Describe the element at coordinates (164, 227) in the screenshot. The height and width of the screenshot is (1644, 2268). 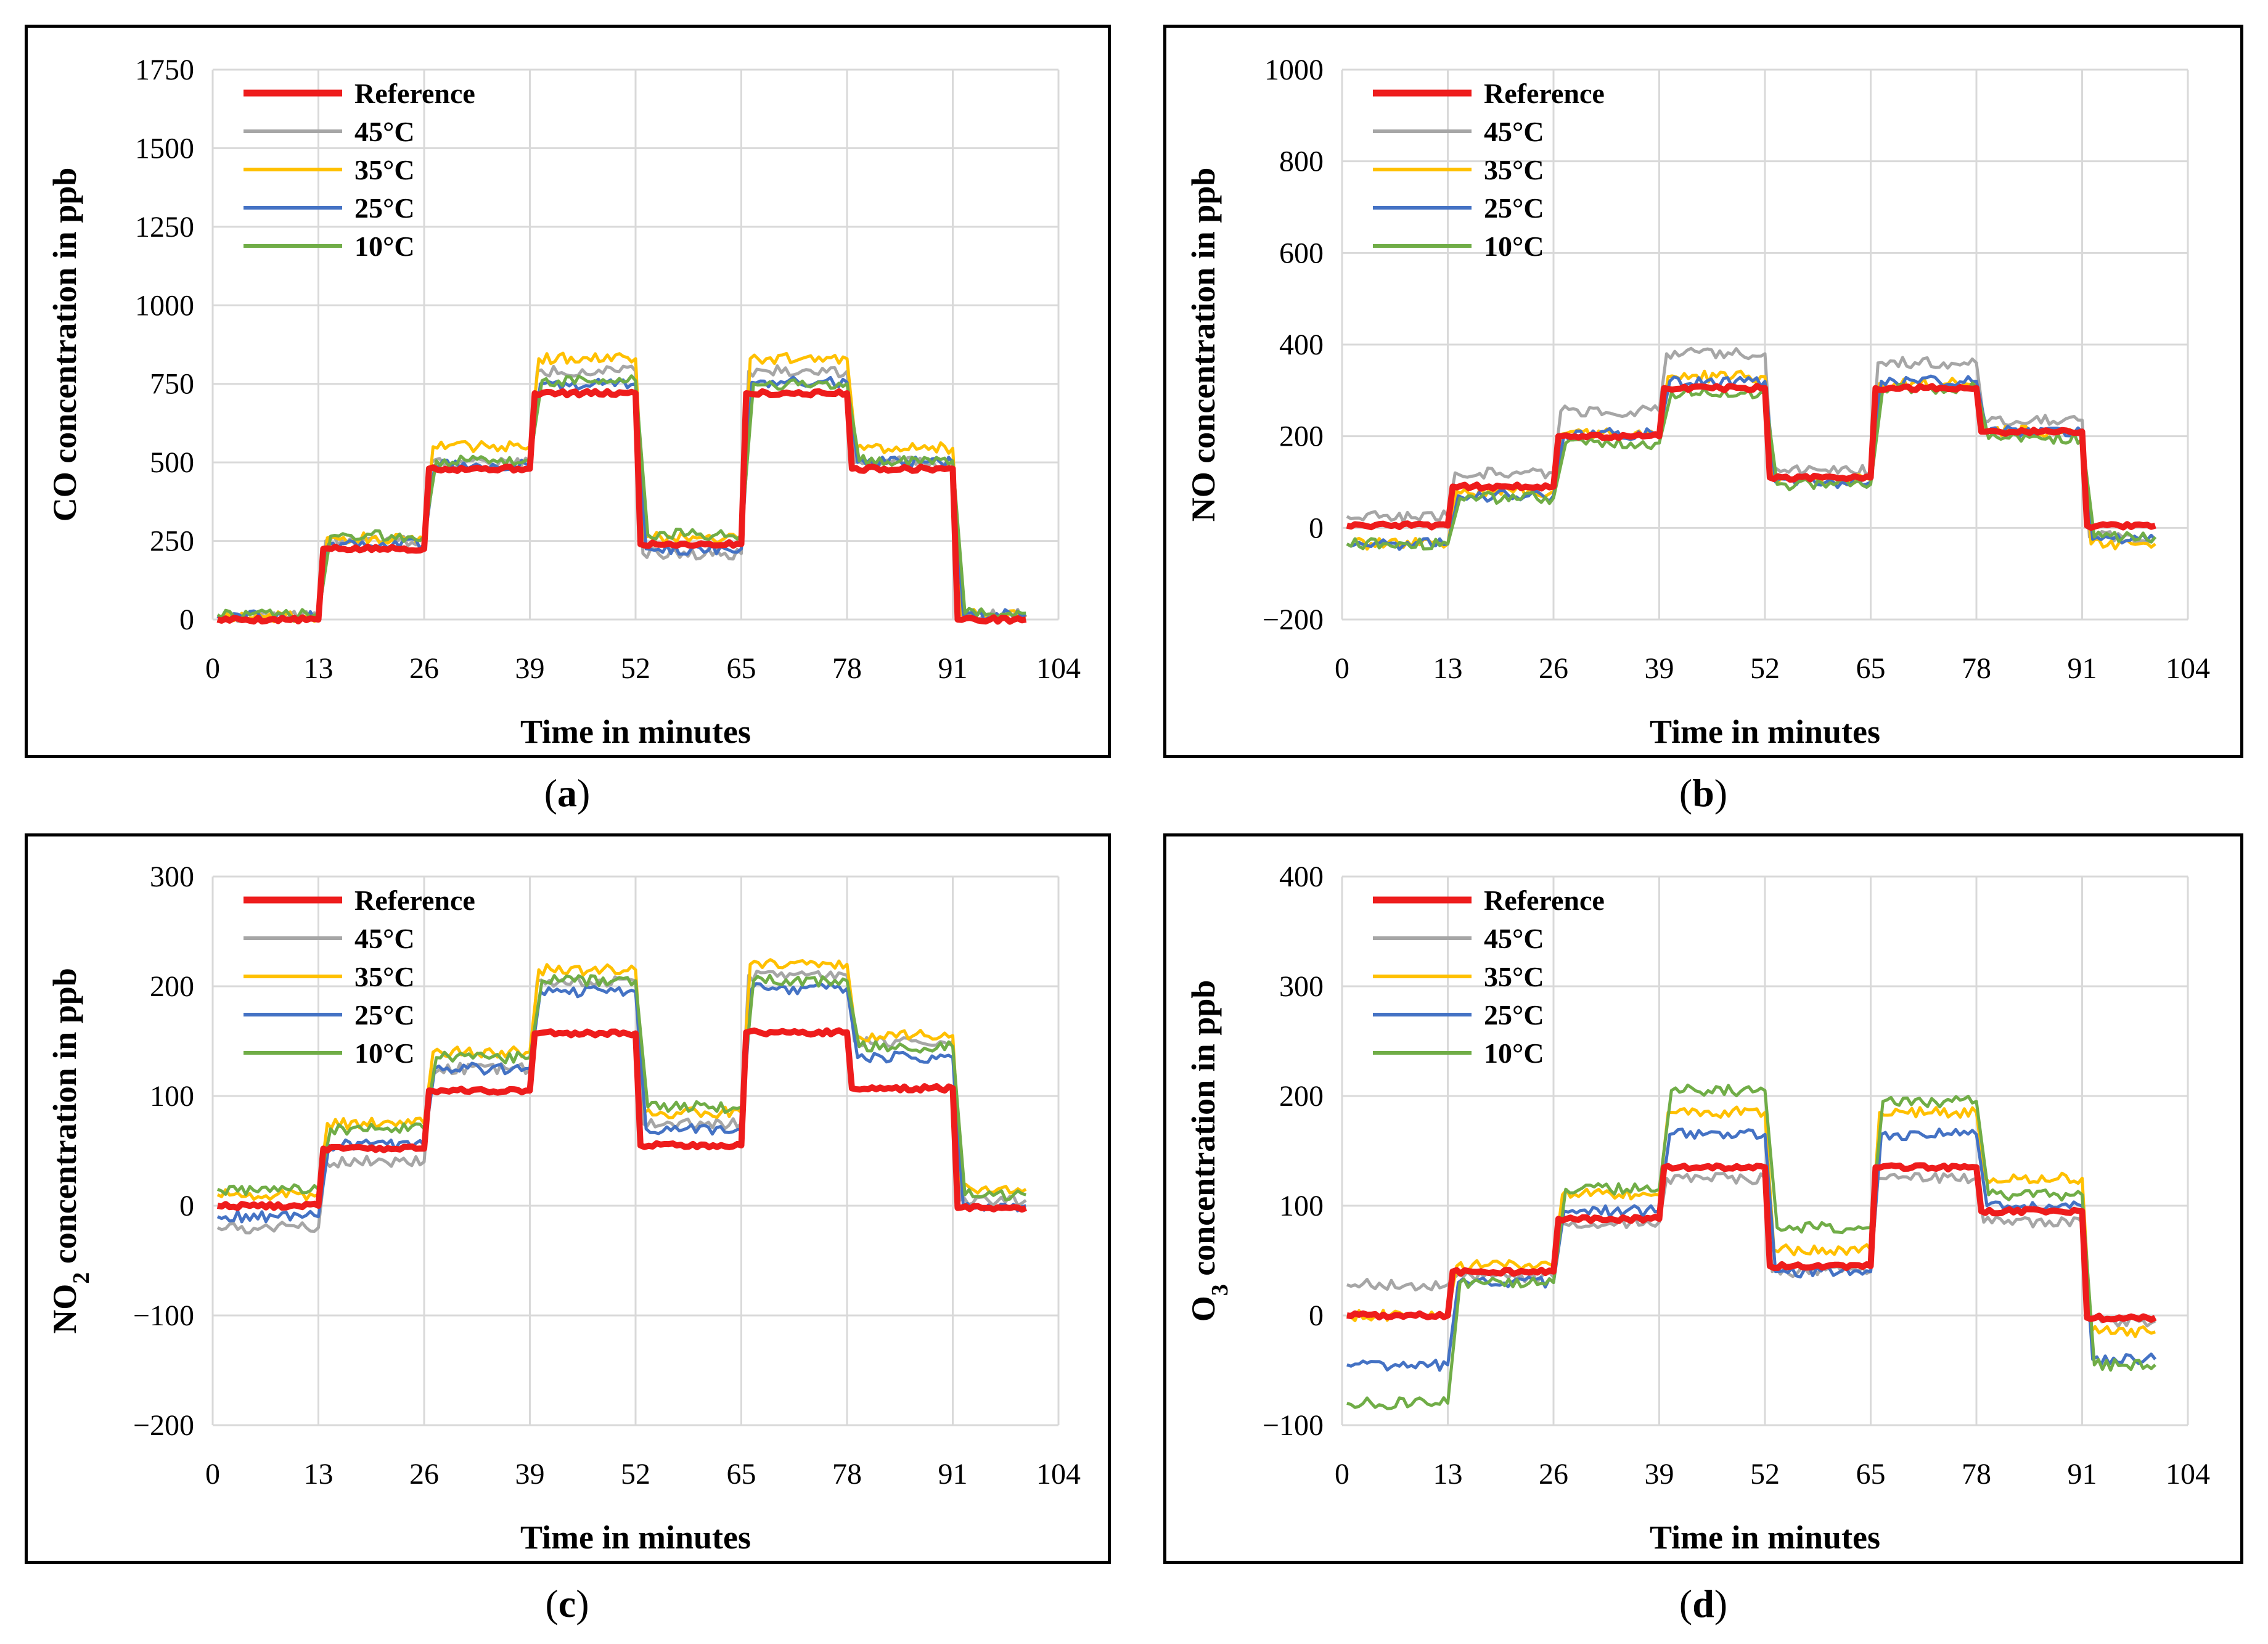
I see `y-tick-label: 1250` at that location.